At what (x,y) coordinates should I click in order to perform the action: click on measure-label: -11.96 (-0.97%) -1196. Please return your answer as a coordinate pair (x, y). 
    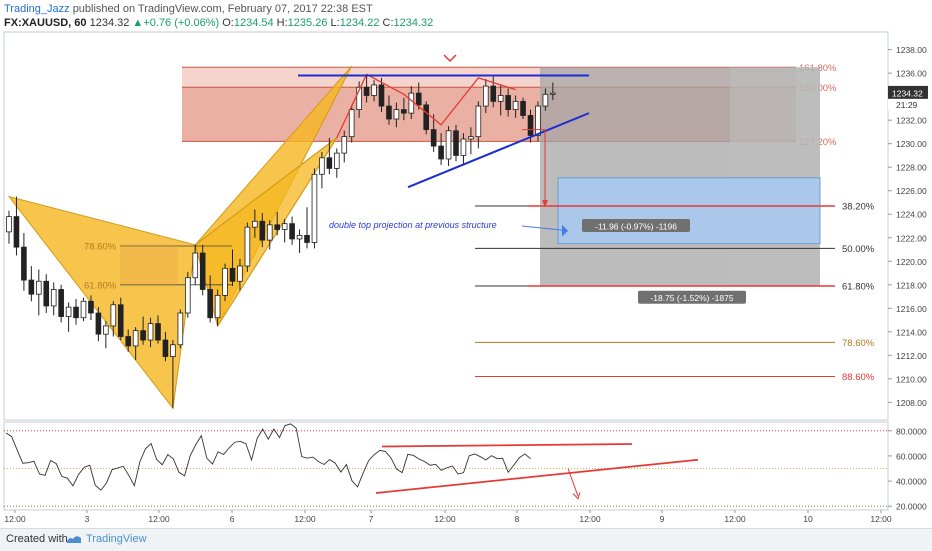
    Looking at the image, I should click on (636, 227).